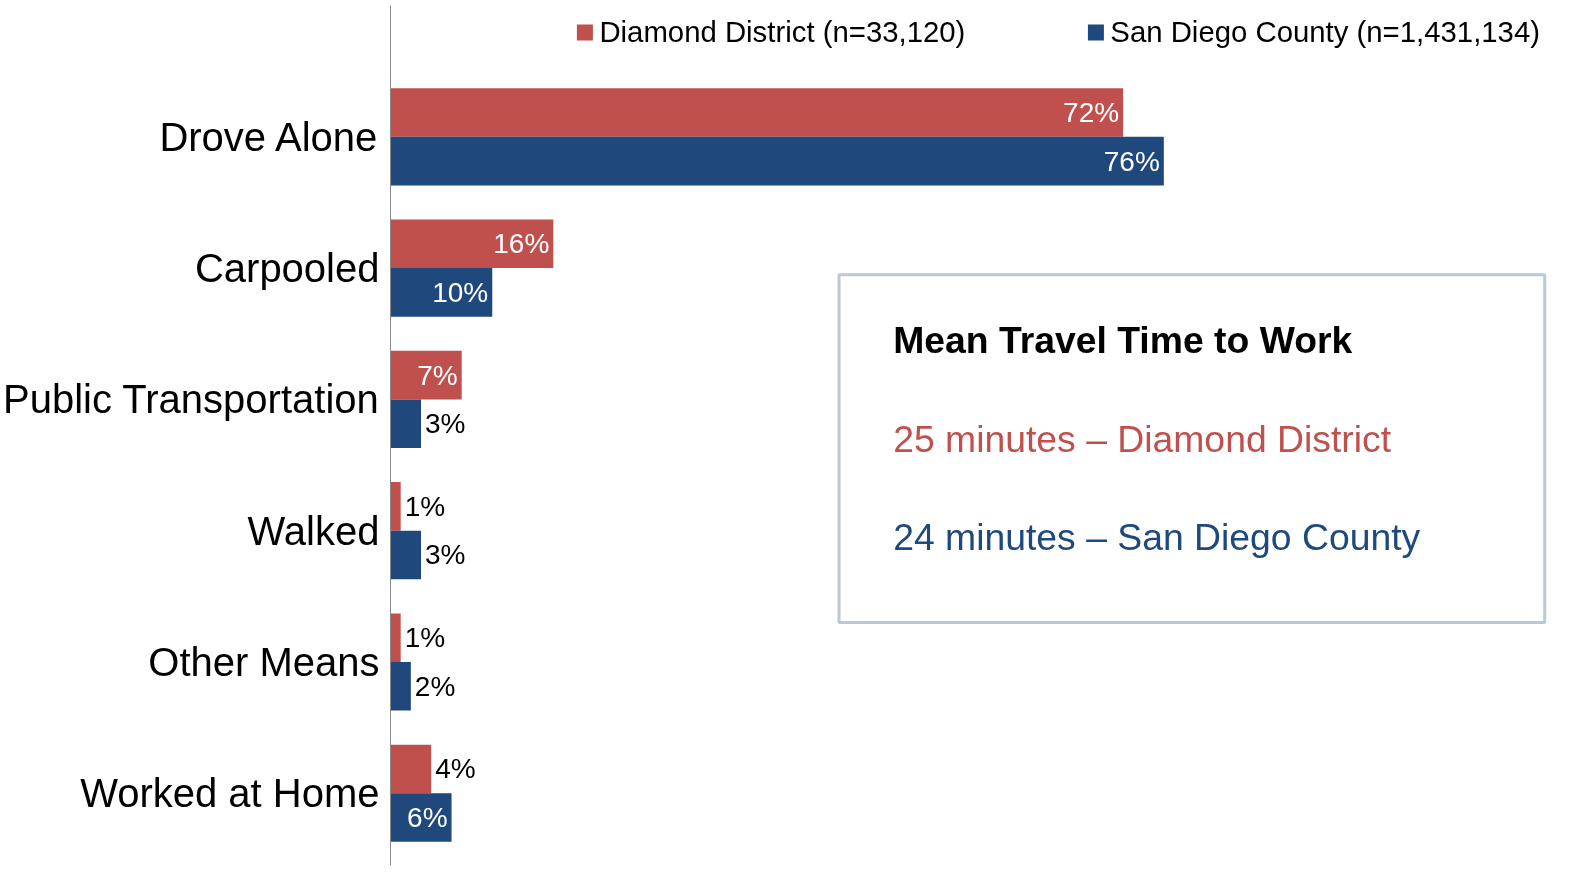 Image resolution: width=1569 pixels, height=876 pixels. What do you see at coordinates (313, 530) in the screenshot?
I see `y-tick-label: Walked` at bounding box center [313, 530].